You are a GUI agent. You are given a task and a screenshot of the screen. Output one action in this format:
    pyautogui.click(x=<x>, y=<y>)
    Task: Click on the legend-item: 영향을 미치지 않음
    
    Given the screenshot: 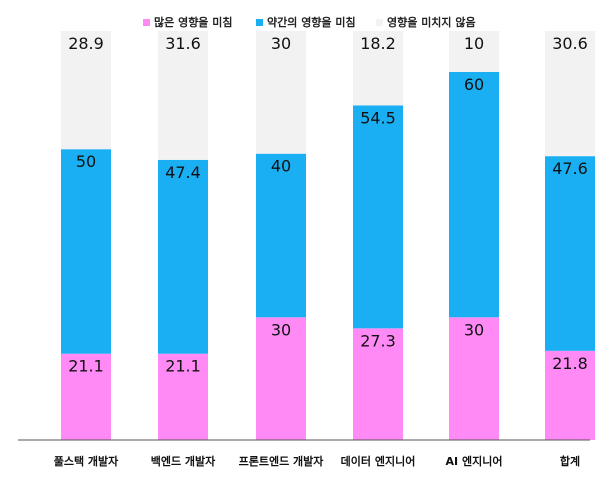 What is the action you would take?
    pyautogui.click(x=426, y=22)
    